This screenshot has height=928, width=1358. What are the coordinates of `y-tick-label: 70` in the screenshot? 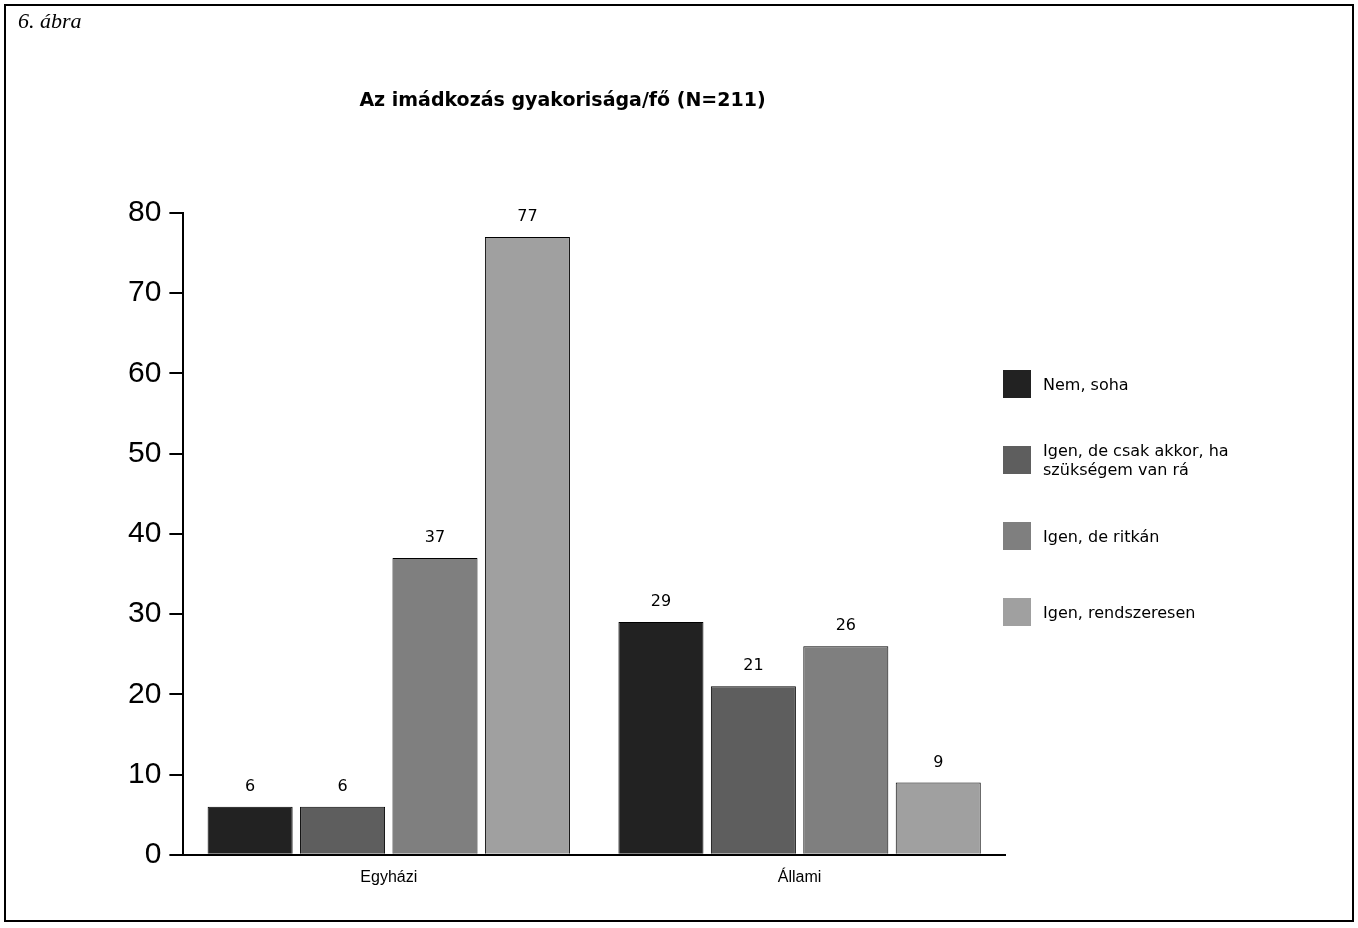 It's located at (144, 291).